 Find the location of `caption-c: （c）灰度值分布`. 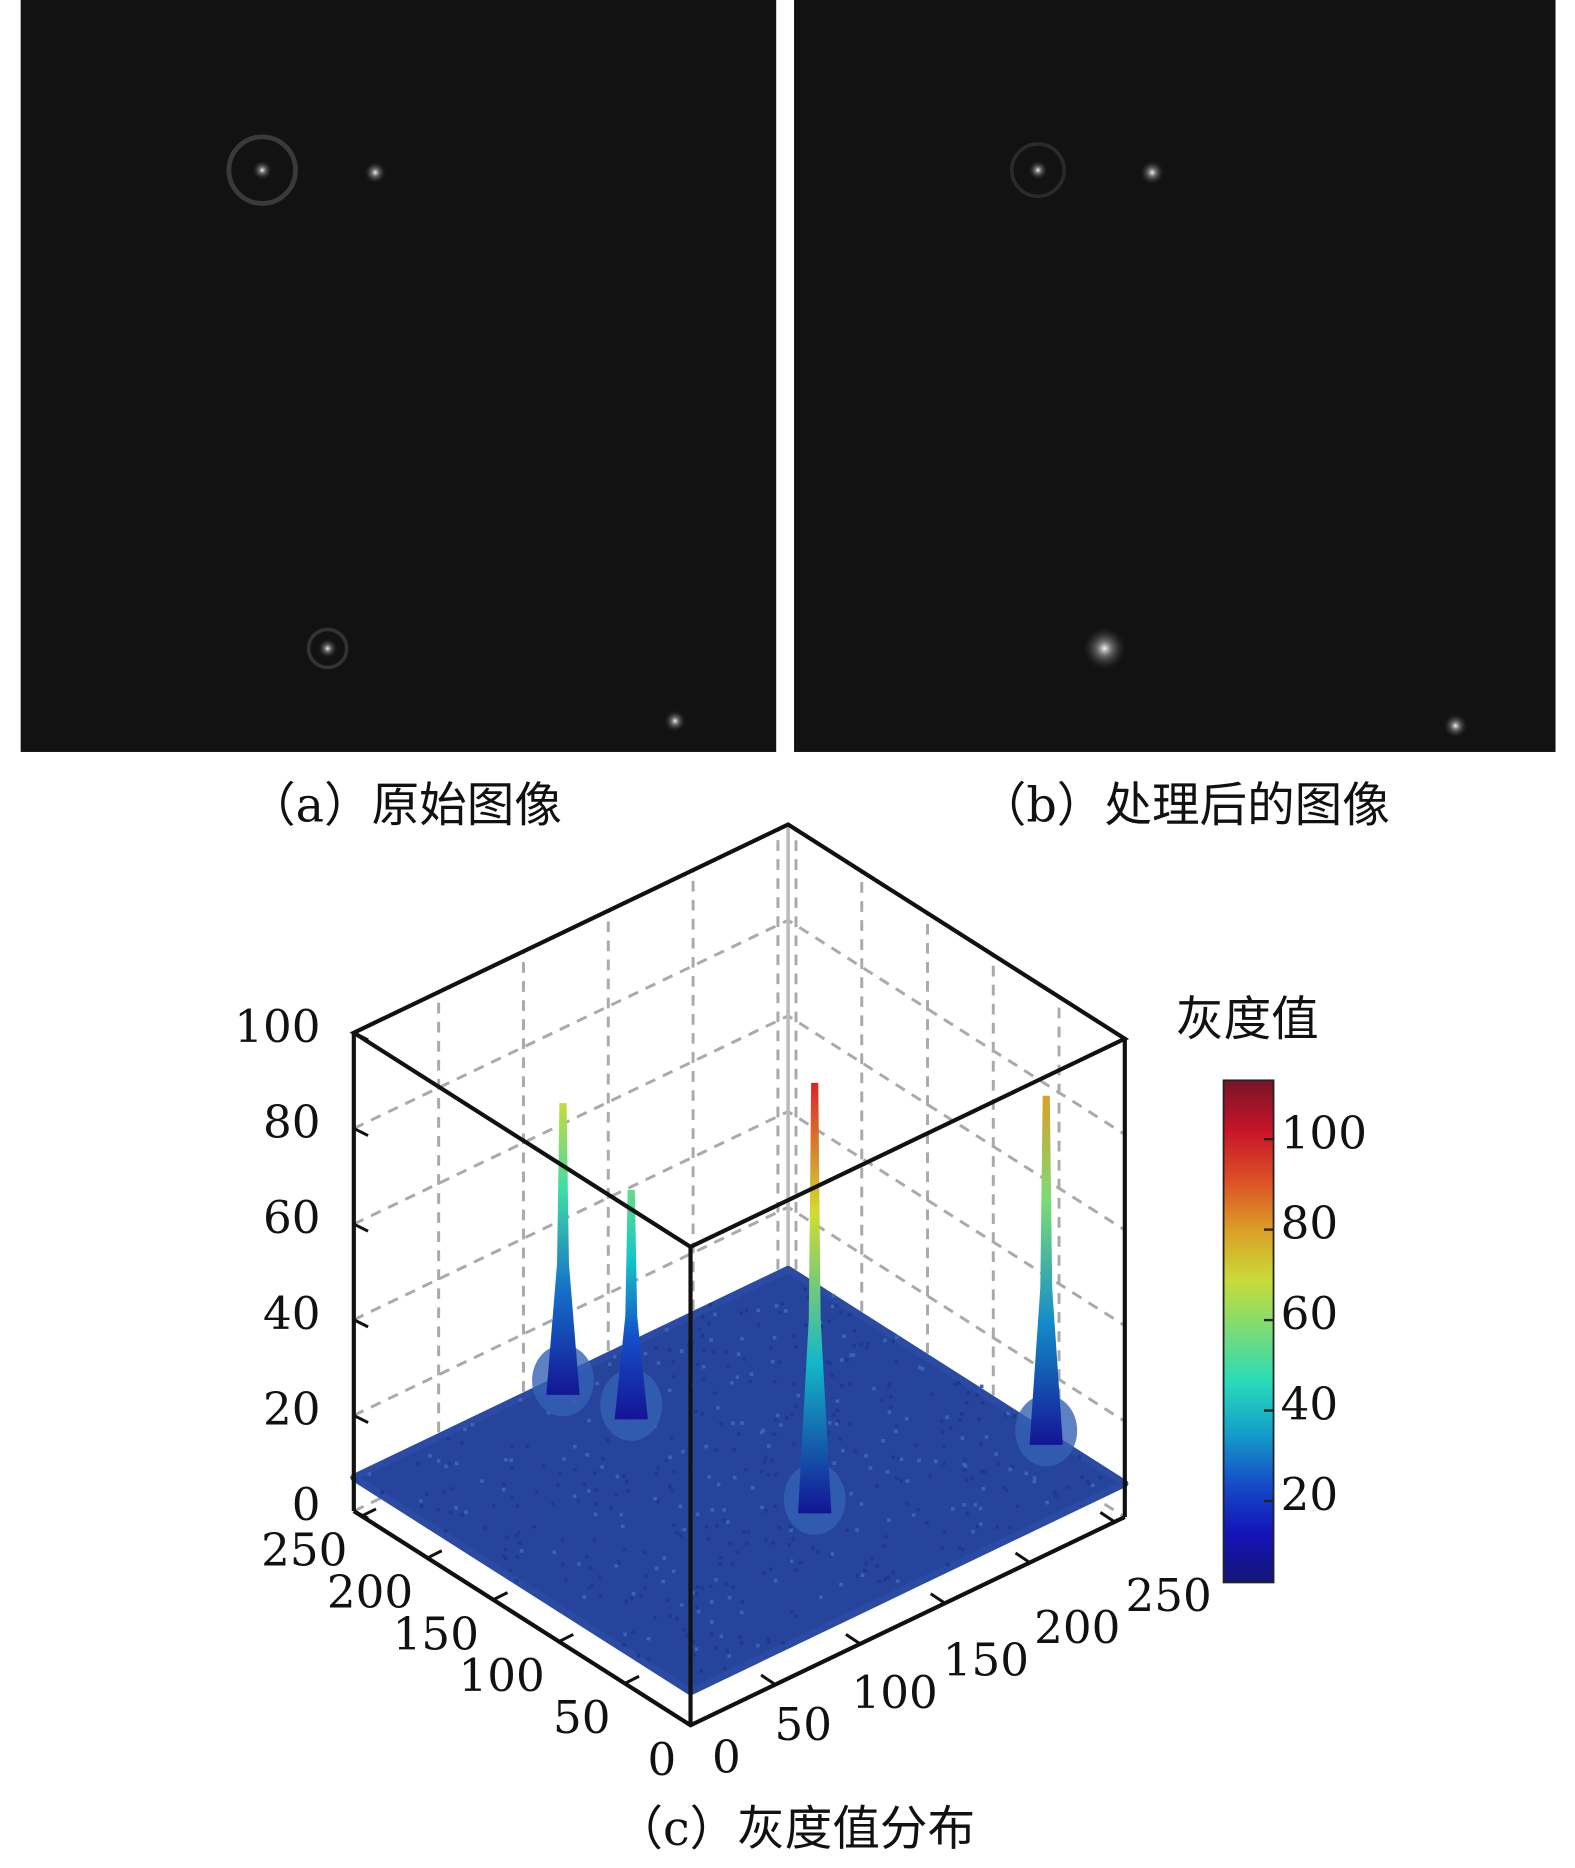

caption-c: （c）灰度值分布 is located at coordinates (795, 1829).